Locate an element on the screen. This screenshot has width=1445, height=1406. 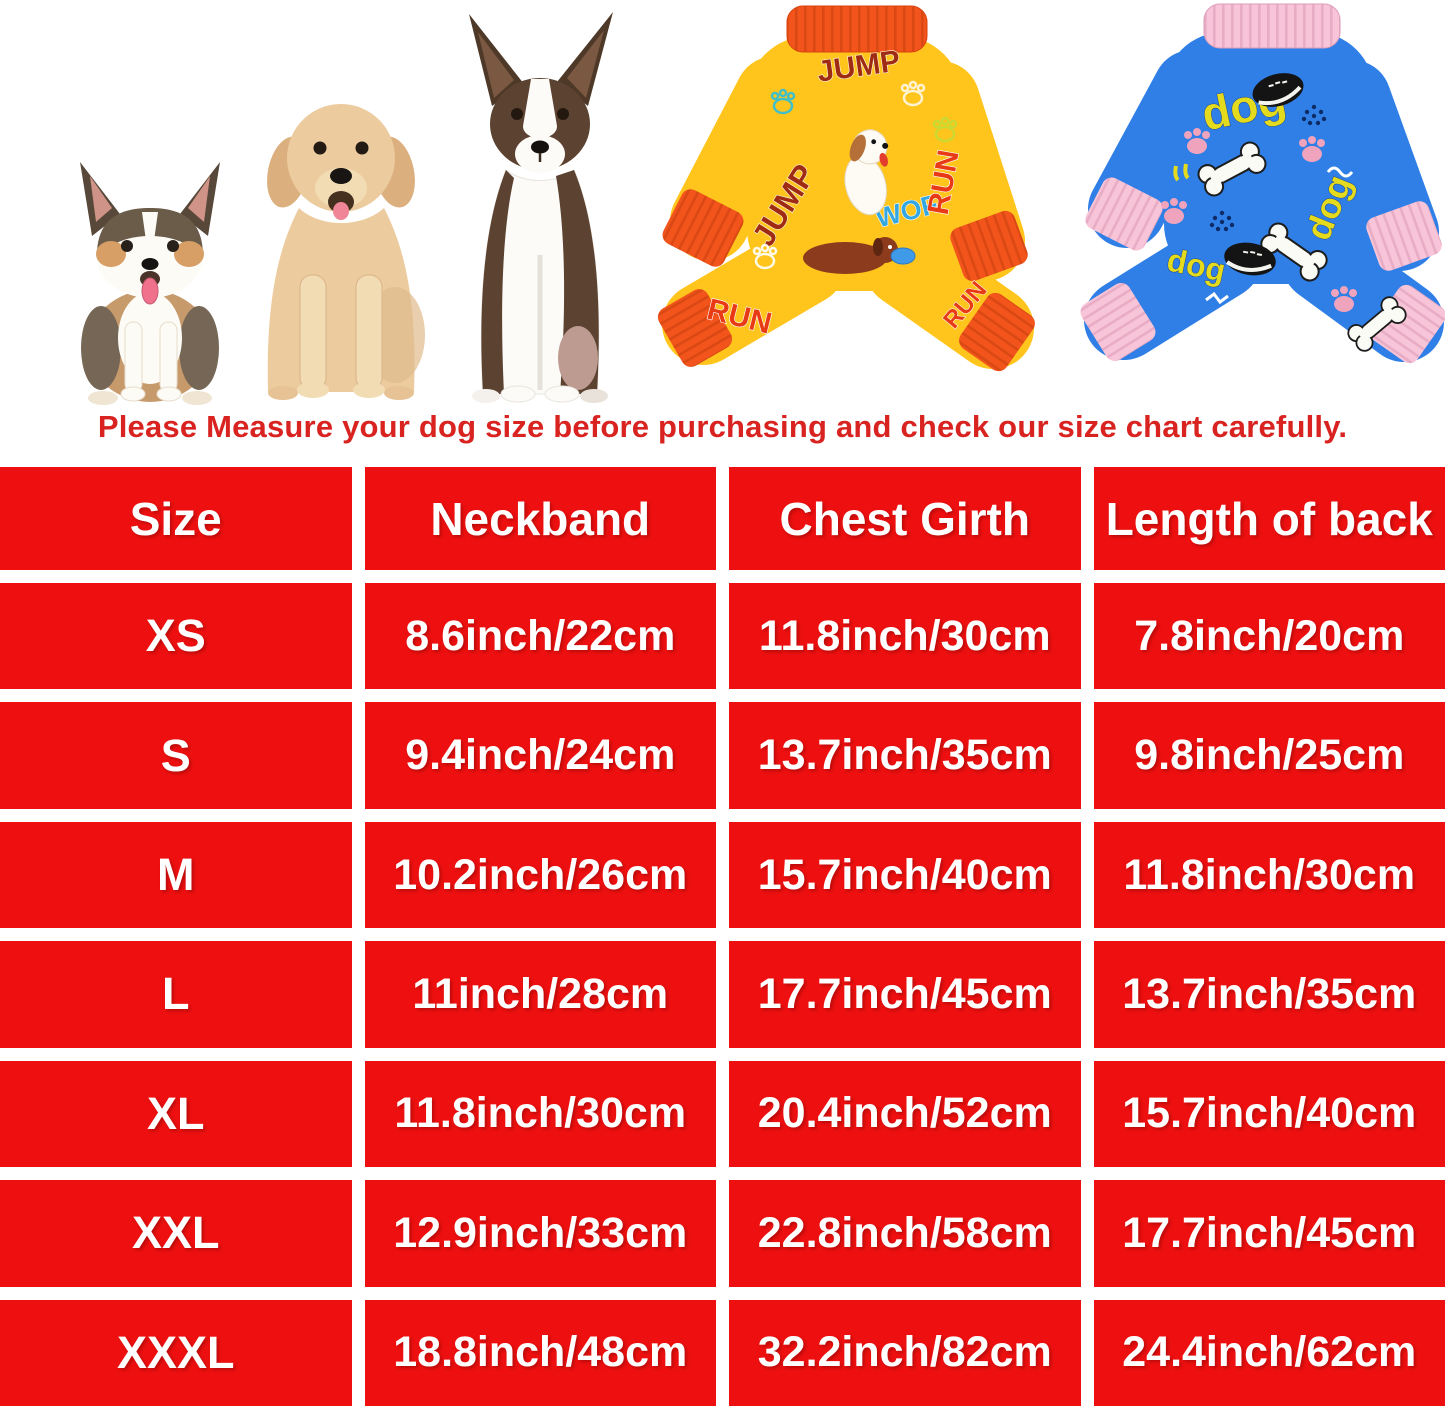
cell-xxxl-neckband: 18.8inch/48cm is located at coordinates (540, 1352).